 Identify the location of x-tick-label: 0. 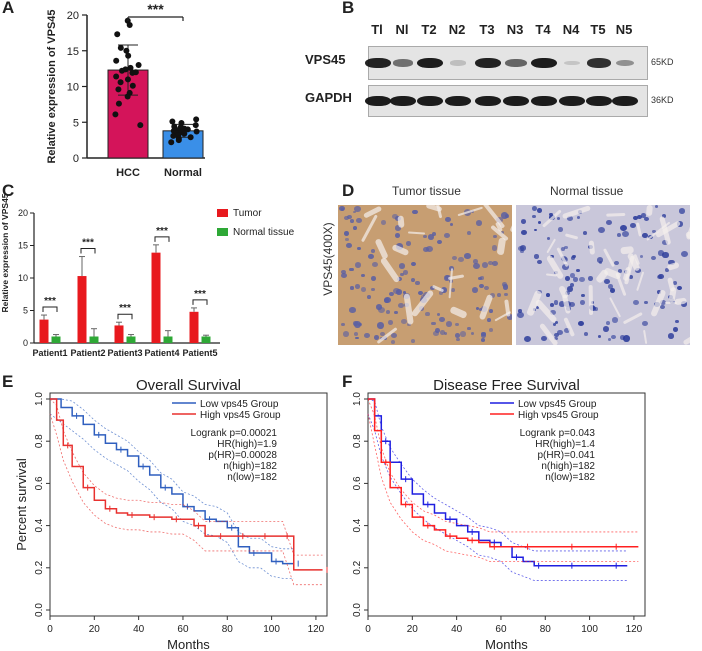
(50, 629).